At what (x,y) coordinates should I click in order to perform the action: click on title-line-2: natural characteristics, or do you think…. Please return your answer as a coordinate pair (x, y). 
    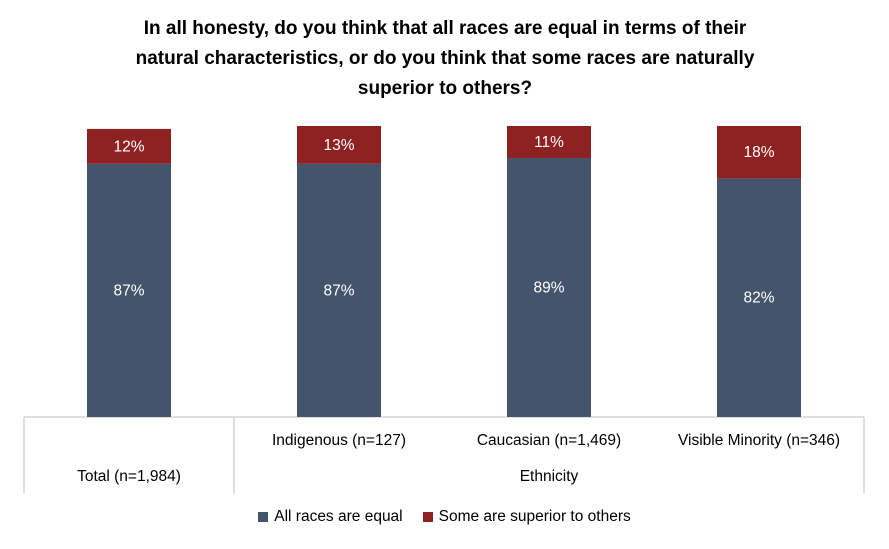
    Looking at the image, I should click on (445, 58).